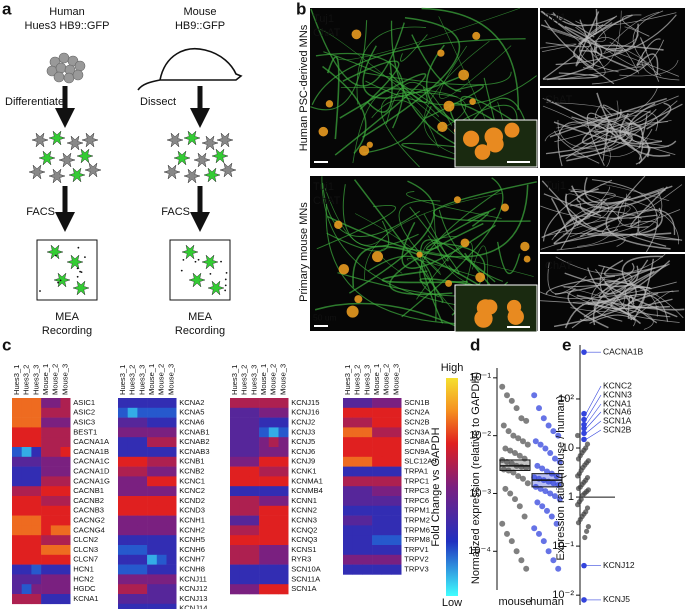  I want to click on row-label: KCNH8, so click(192, 569).